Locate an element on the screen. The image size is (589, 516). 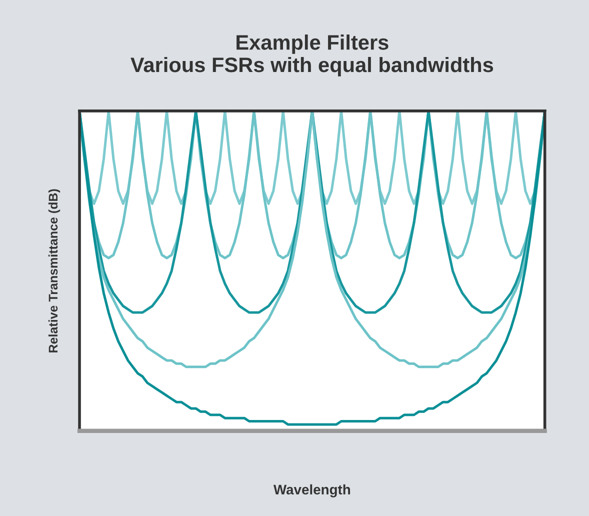
y-axis-title: Relative Transmittance (dB) is located at coordinates (54, 270).